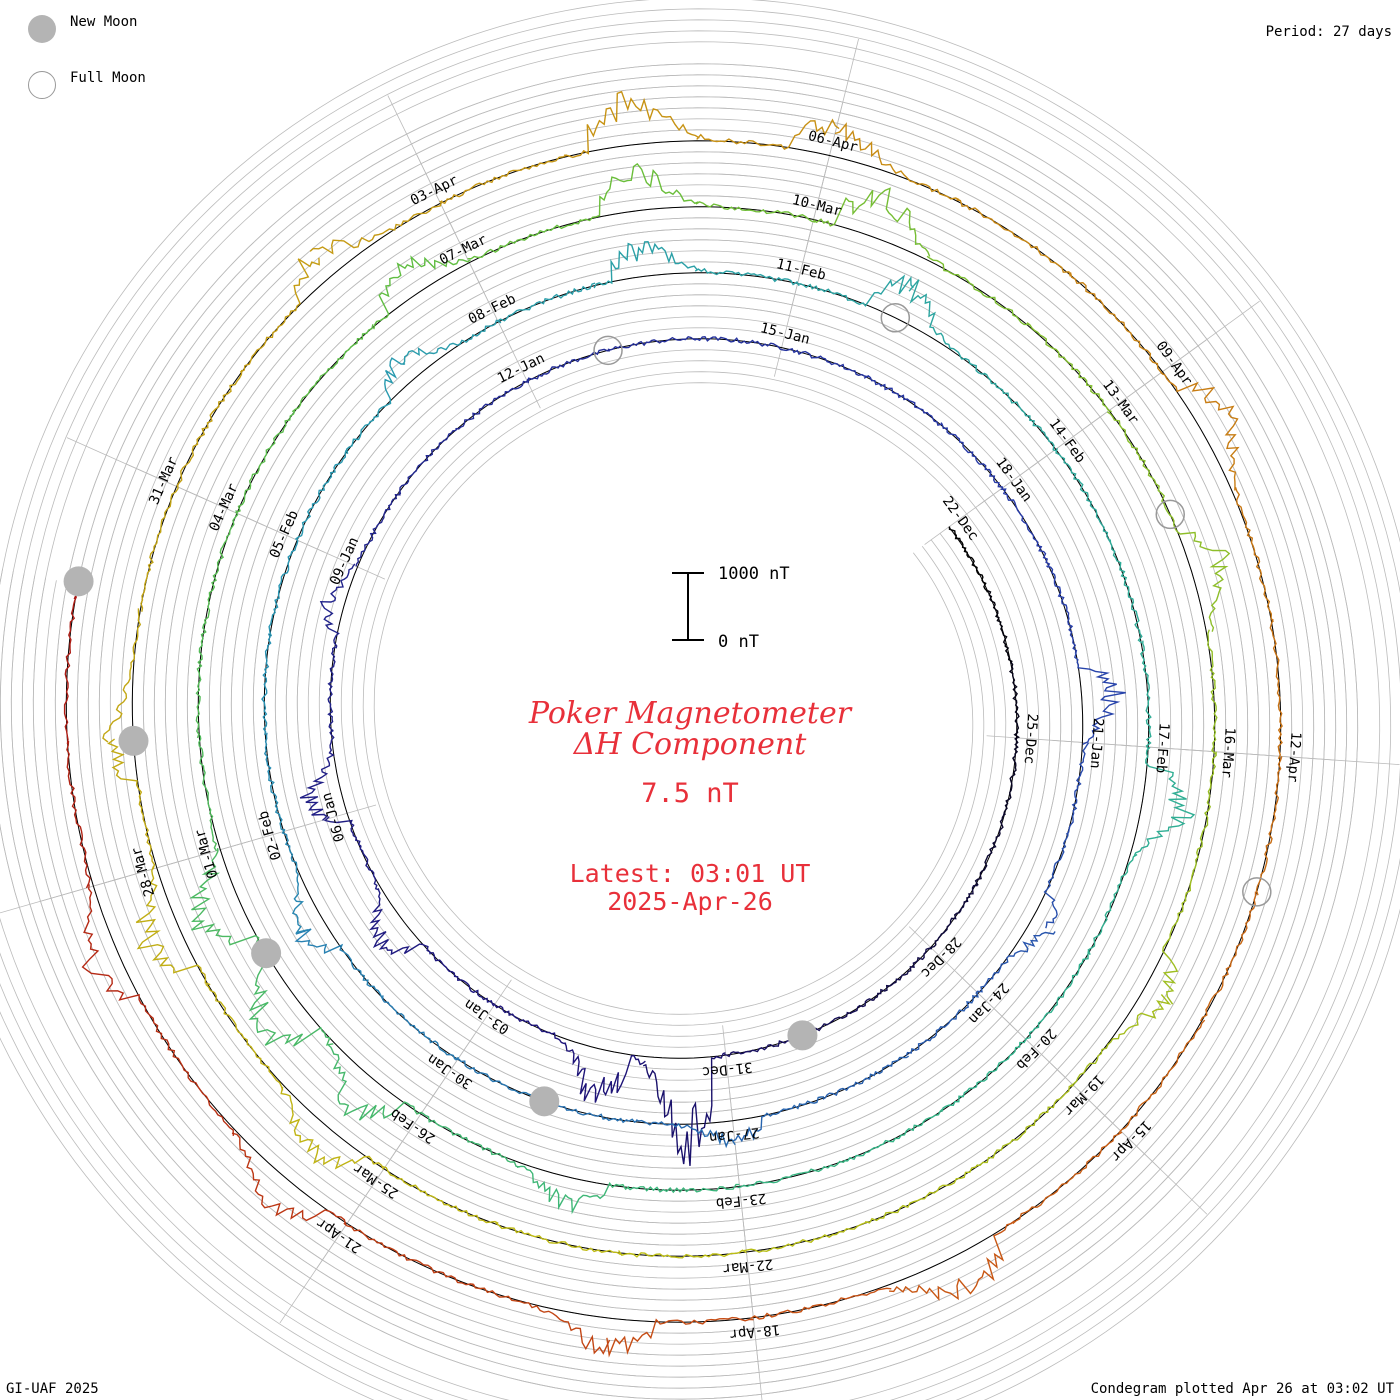 This screenshot has width=1400, height=1400. I want to click on date-tick-label: 28-Mar, so click(143, 871).